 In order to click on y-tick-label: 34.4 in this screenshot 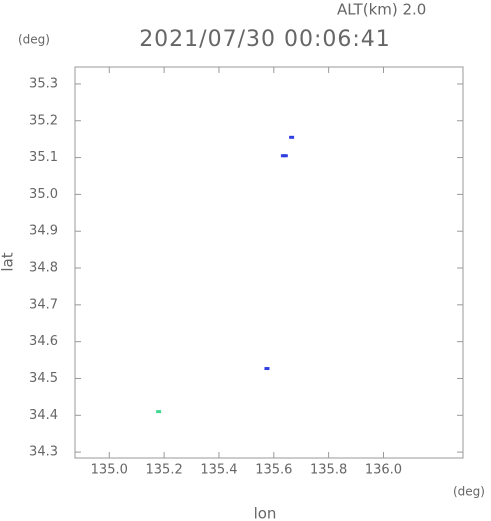, I will do `click(43, 415)`.